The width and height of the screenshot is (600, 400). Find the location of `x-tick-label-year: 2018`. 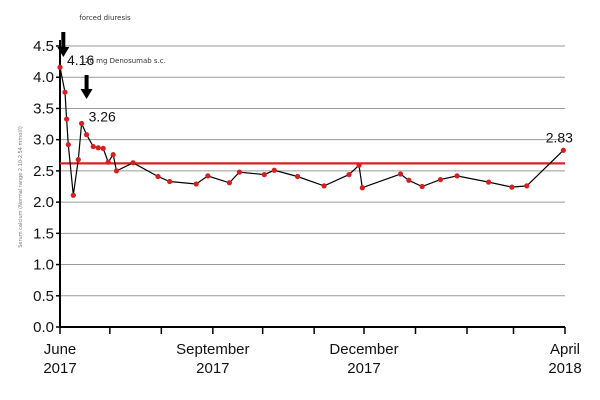

x-tick-label-year: 2018 is located at coordinates (564, 368).